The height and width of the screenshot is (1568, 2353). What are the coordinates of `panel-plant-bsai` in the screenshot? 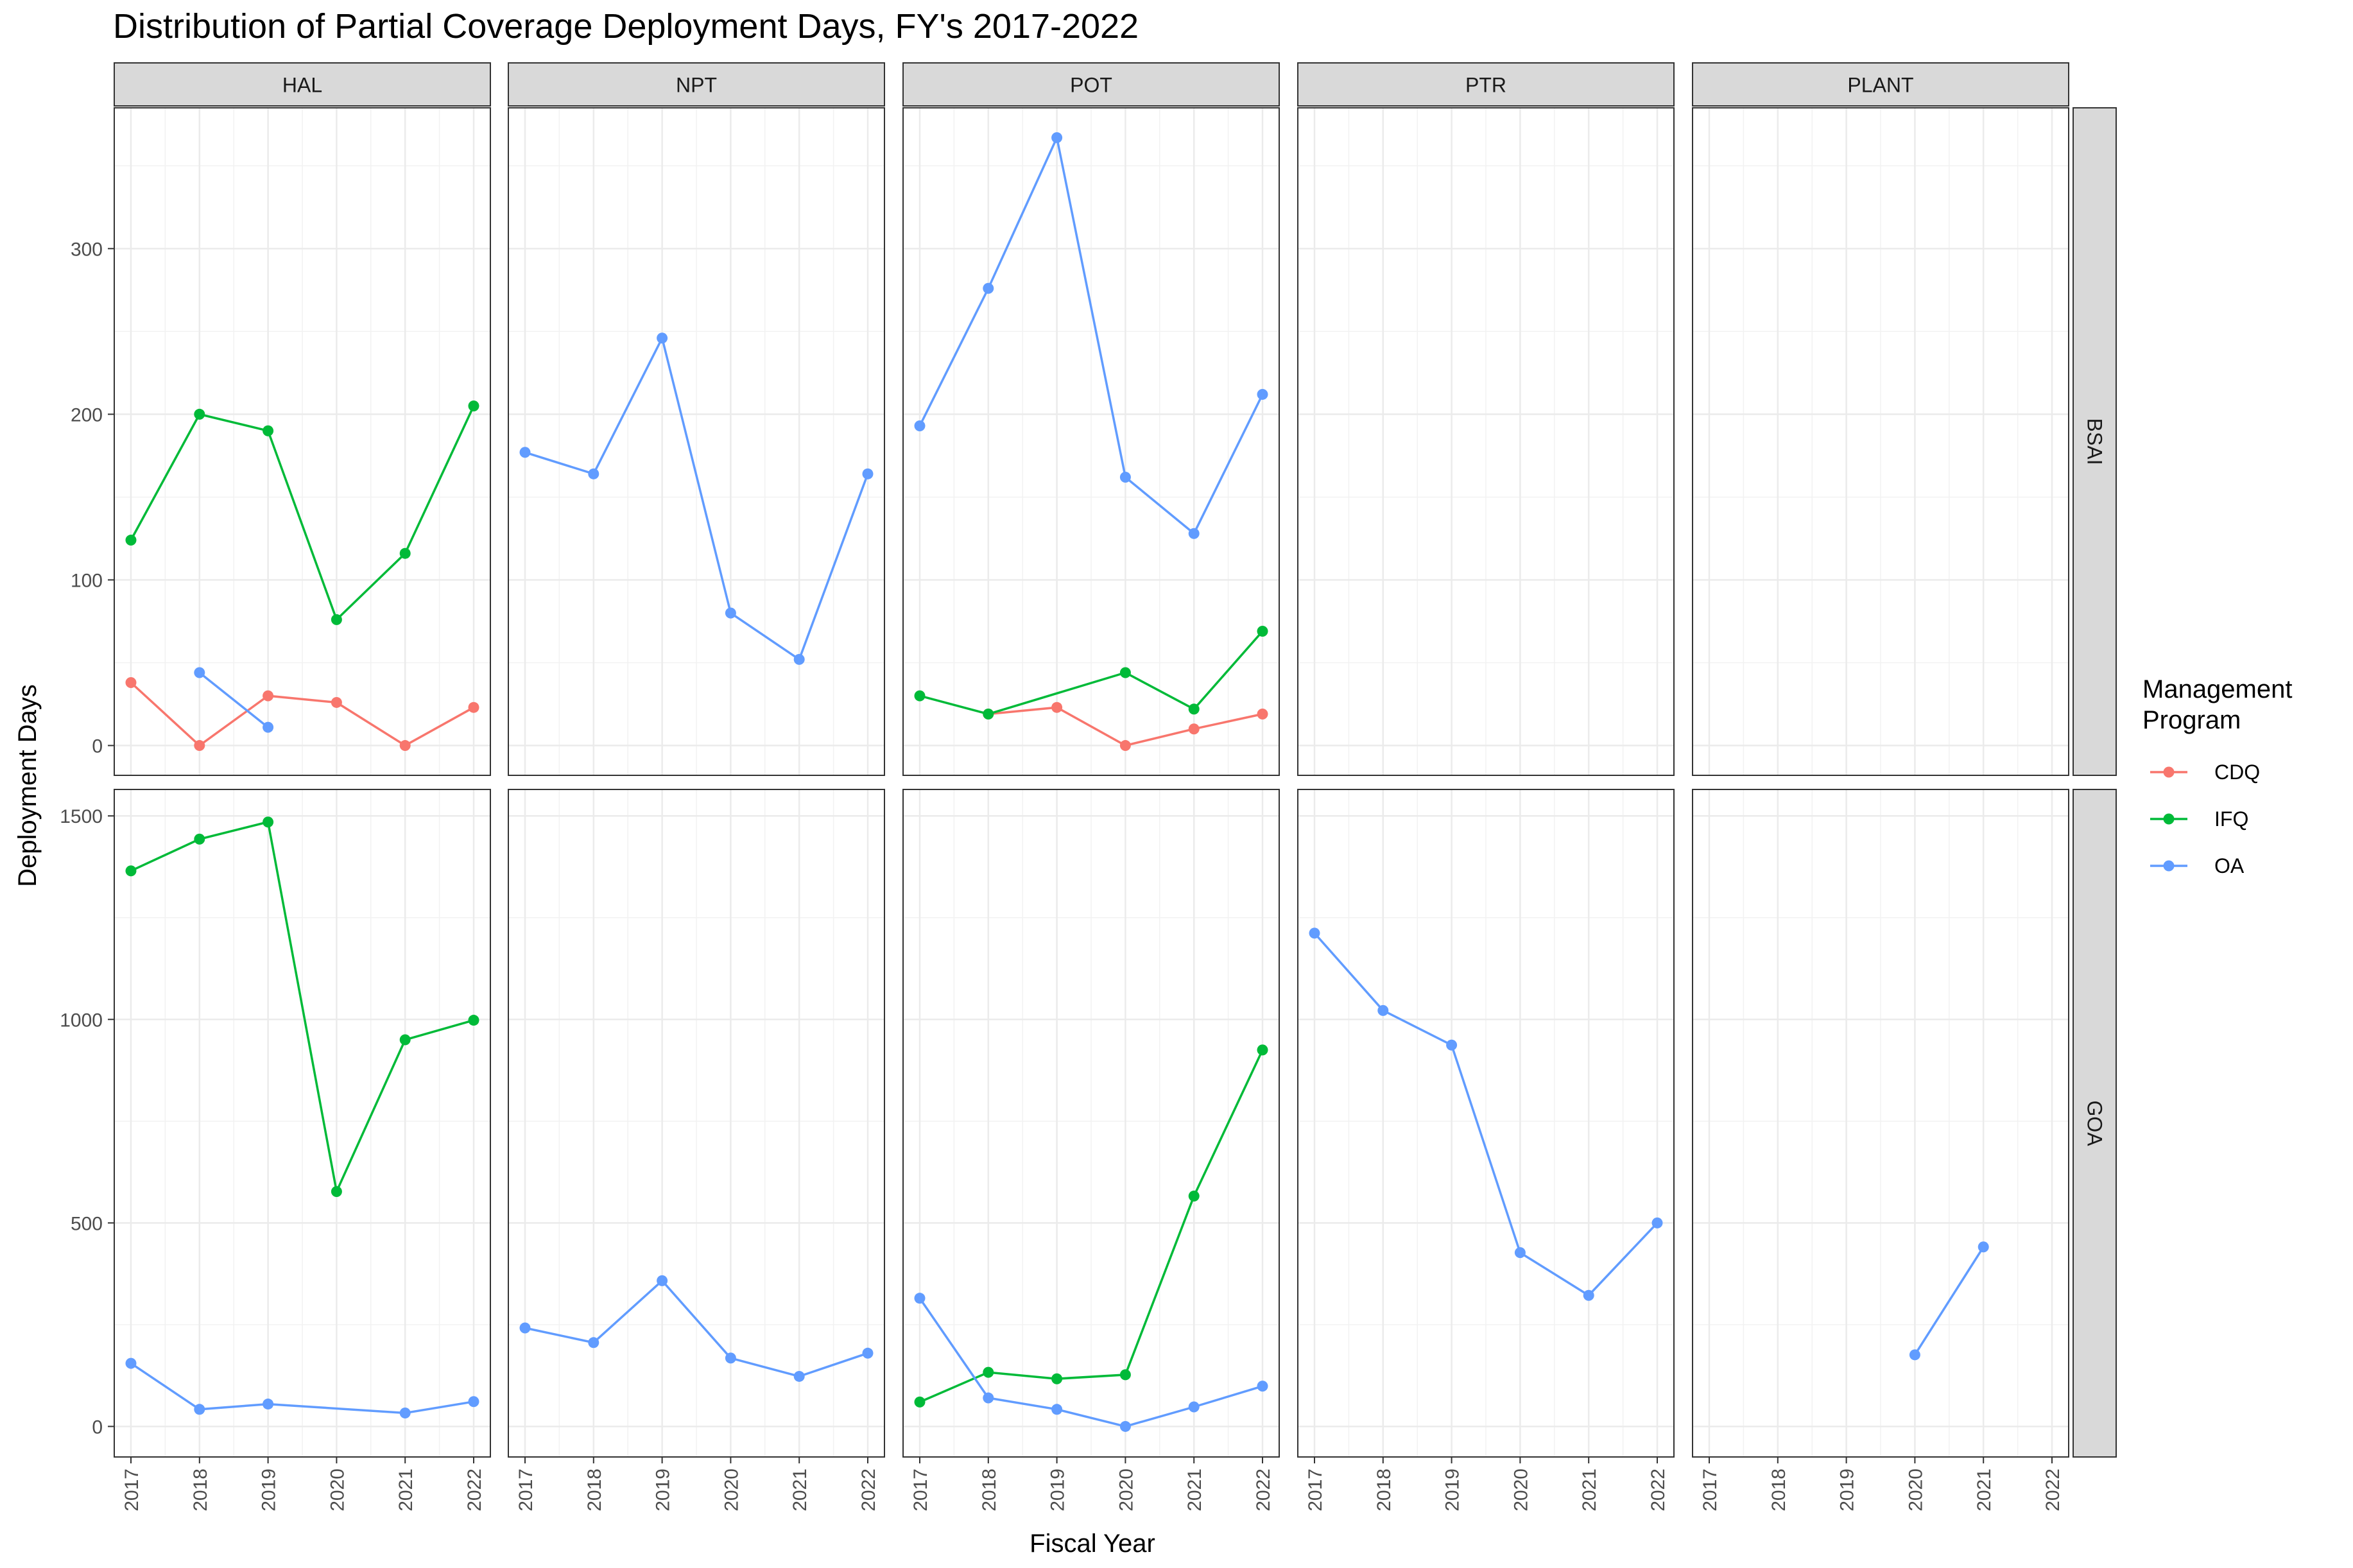 It's located at (1880, 441).